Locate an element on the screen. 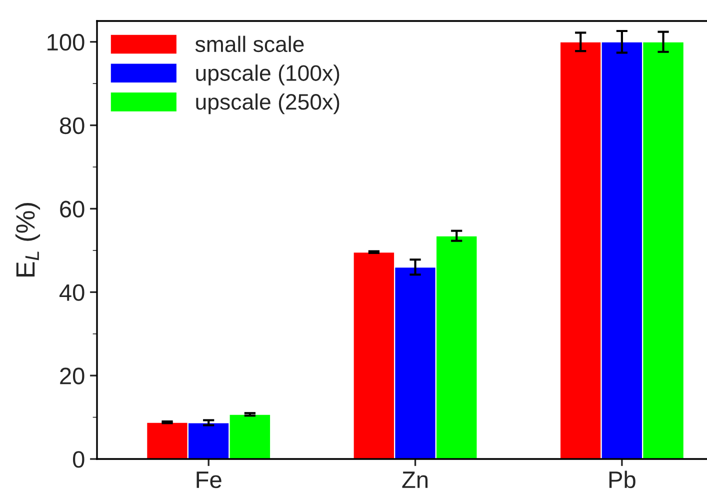 The width and height of the screenshot is (707, 501). x-tick-label: Fe is located at coordinates (209, 480).